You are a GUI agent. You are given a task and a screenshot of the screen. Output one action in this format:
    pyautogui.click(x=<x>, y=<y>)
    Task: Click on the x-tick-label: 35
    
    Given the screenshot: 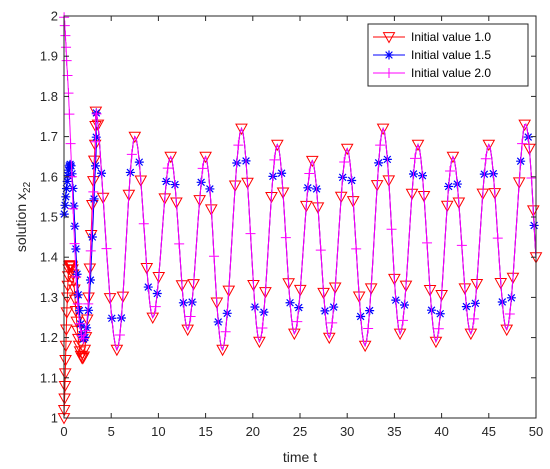 What is the action you would take?
    pyautogui.click(x=394, y=431)
    